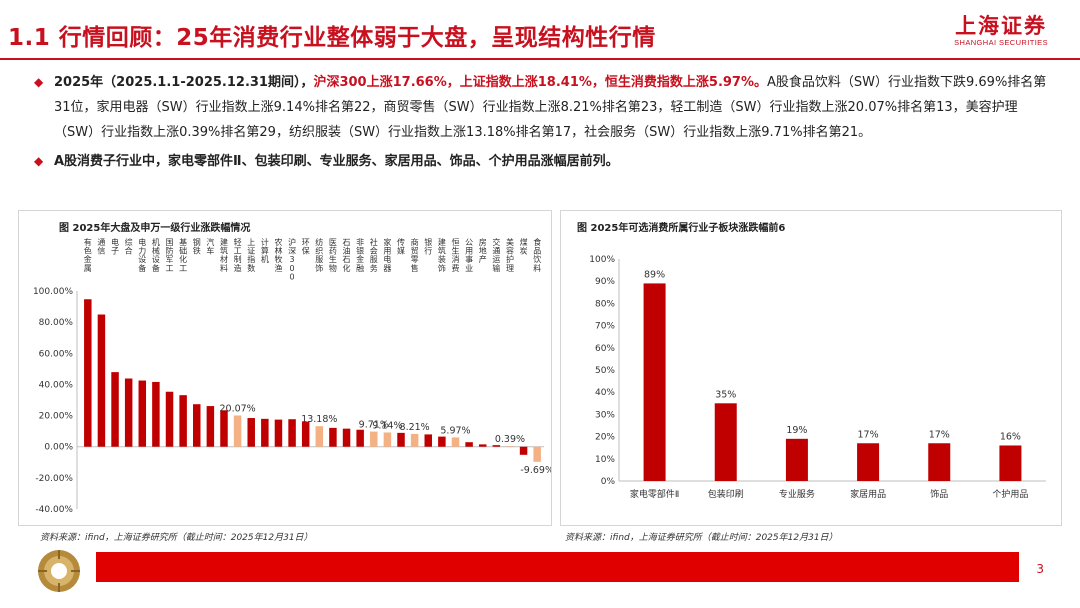 Image resolution: width=1080 pixels, height=608 pixels. I want to click on category-label-2: 包装印刷, so click(726, 494).